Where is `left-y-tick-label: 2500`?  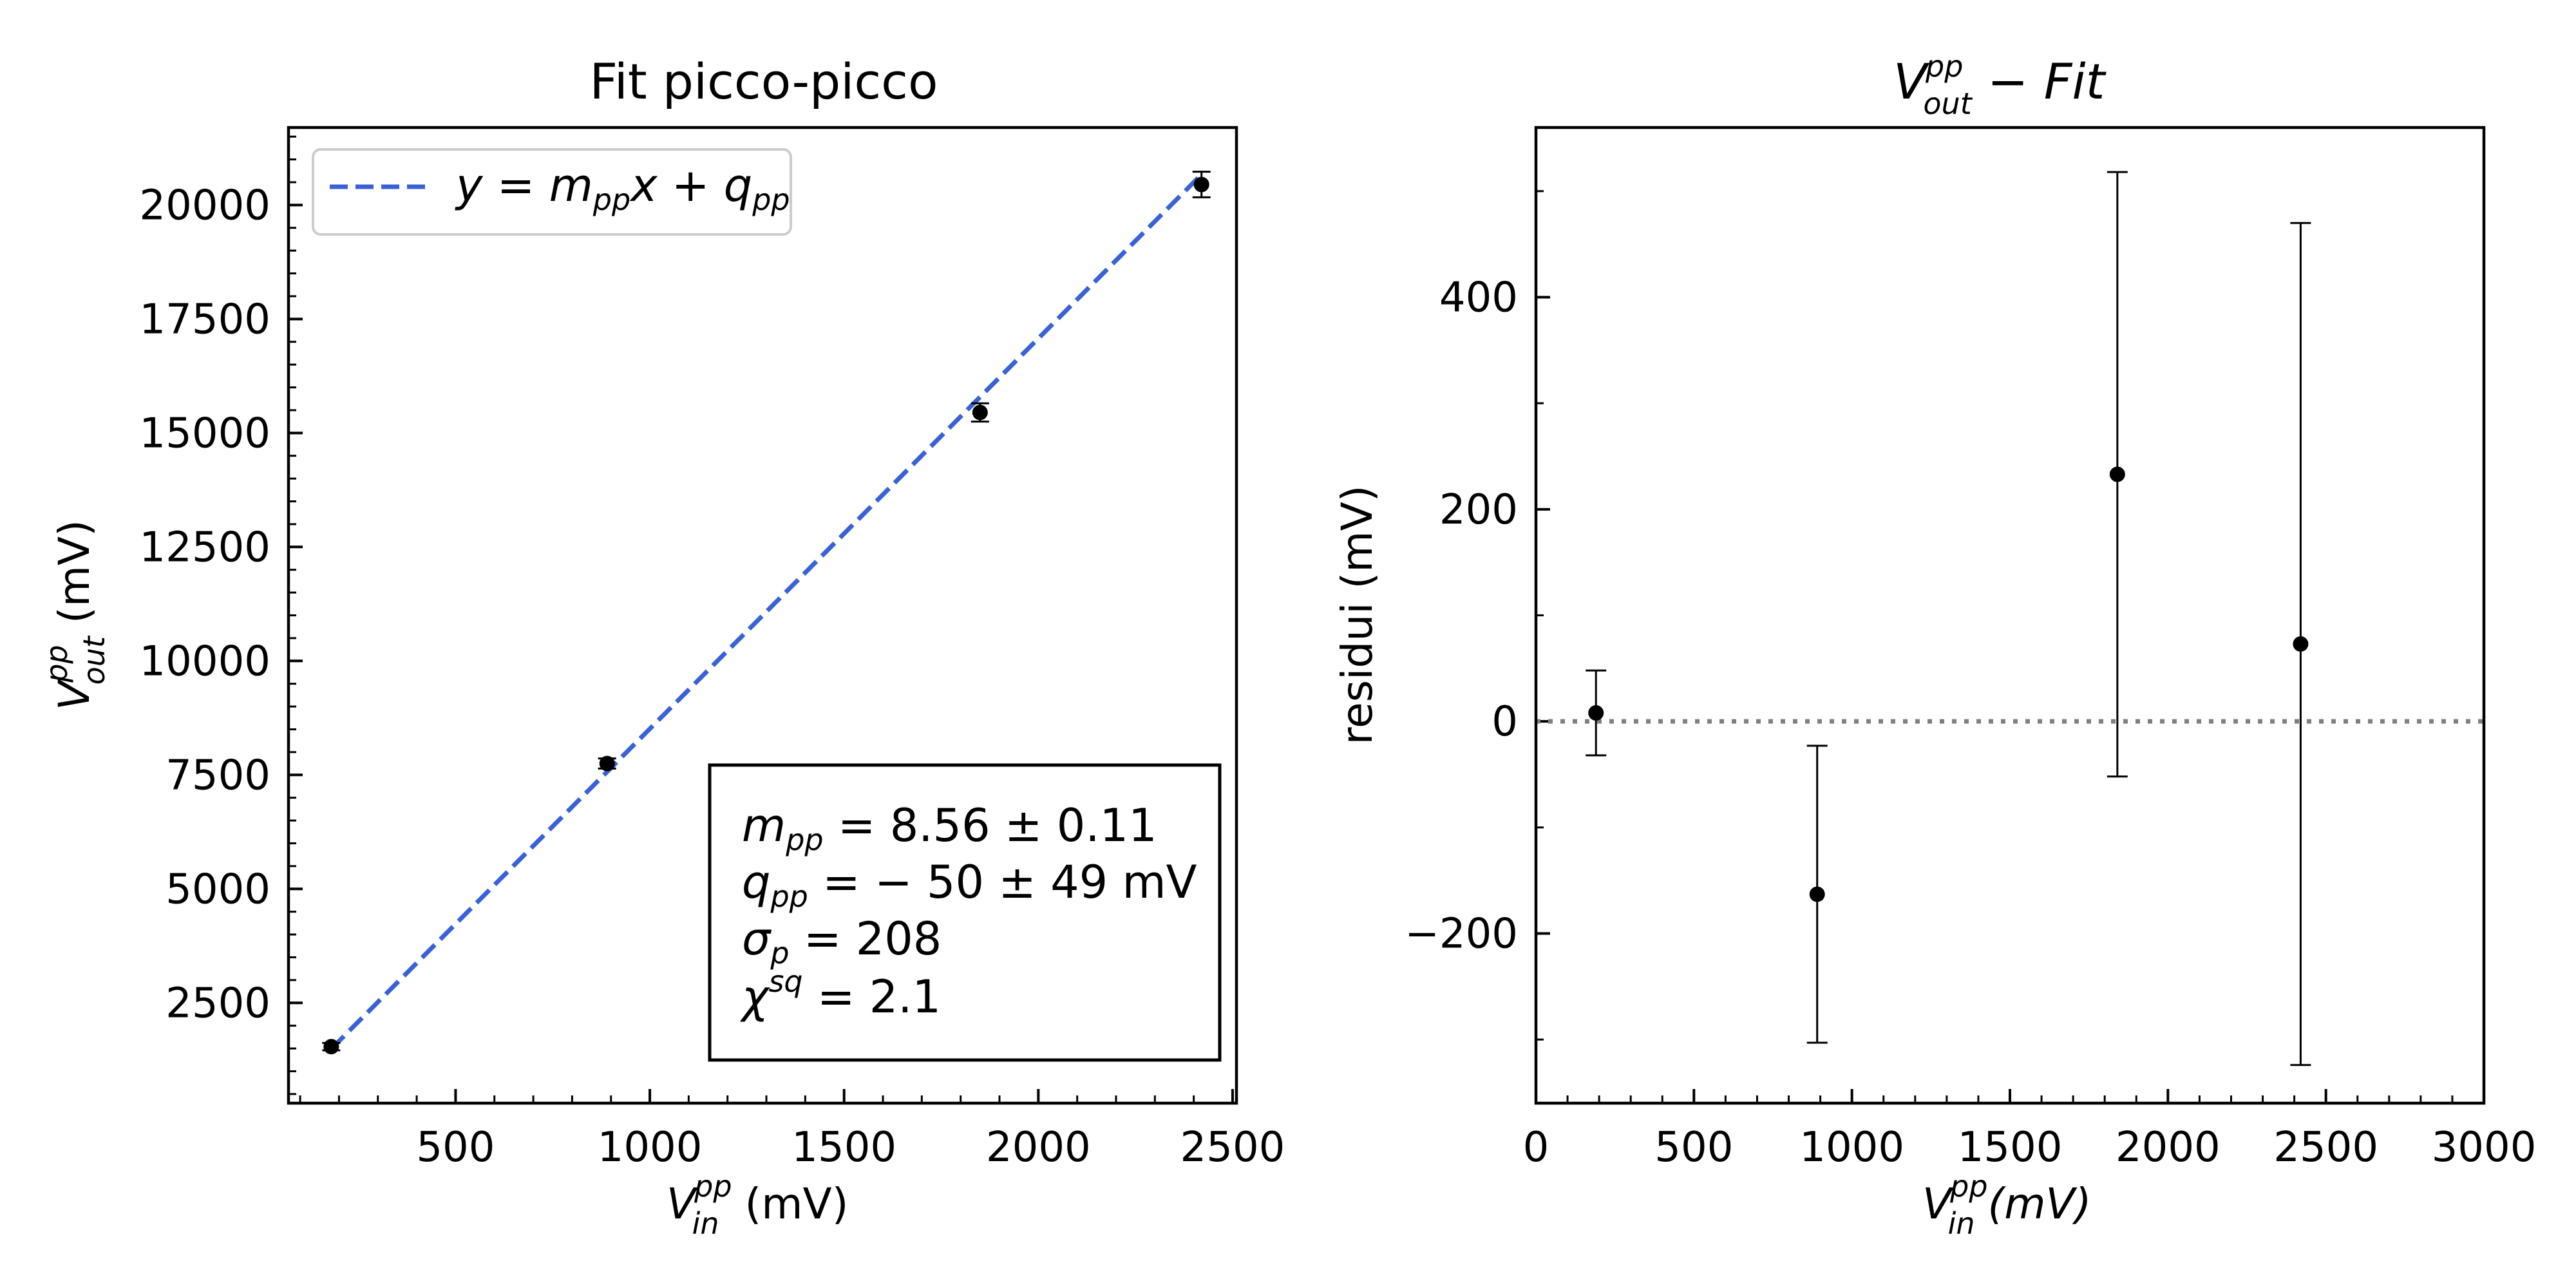 left-y-tick-label: 2500 is located at coordinates (218, 1004).